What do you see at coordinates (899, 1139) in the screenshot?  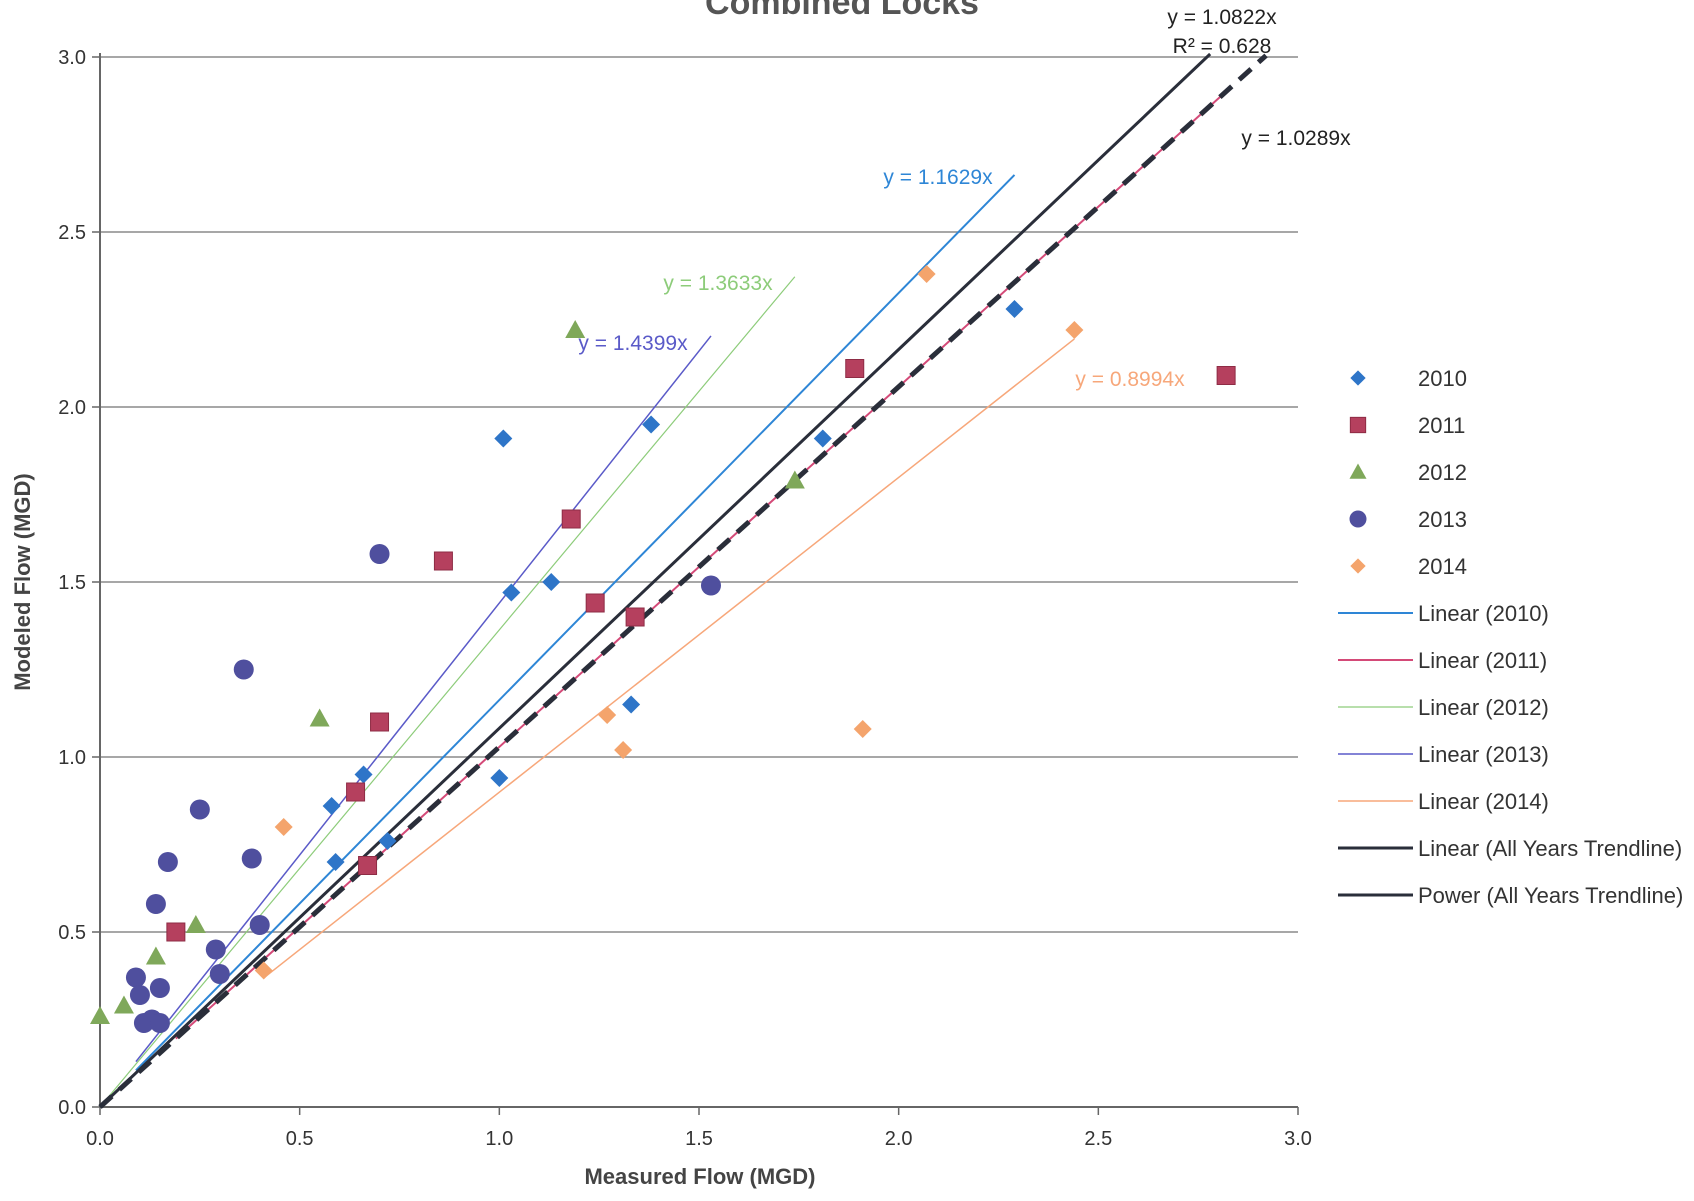 I see `x-tick-label: 2.0` at bounding box center [899, 1139].